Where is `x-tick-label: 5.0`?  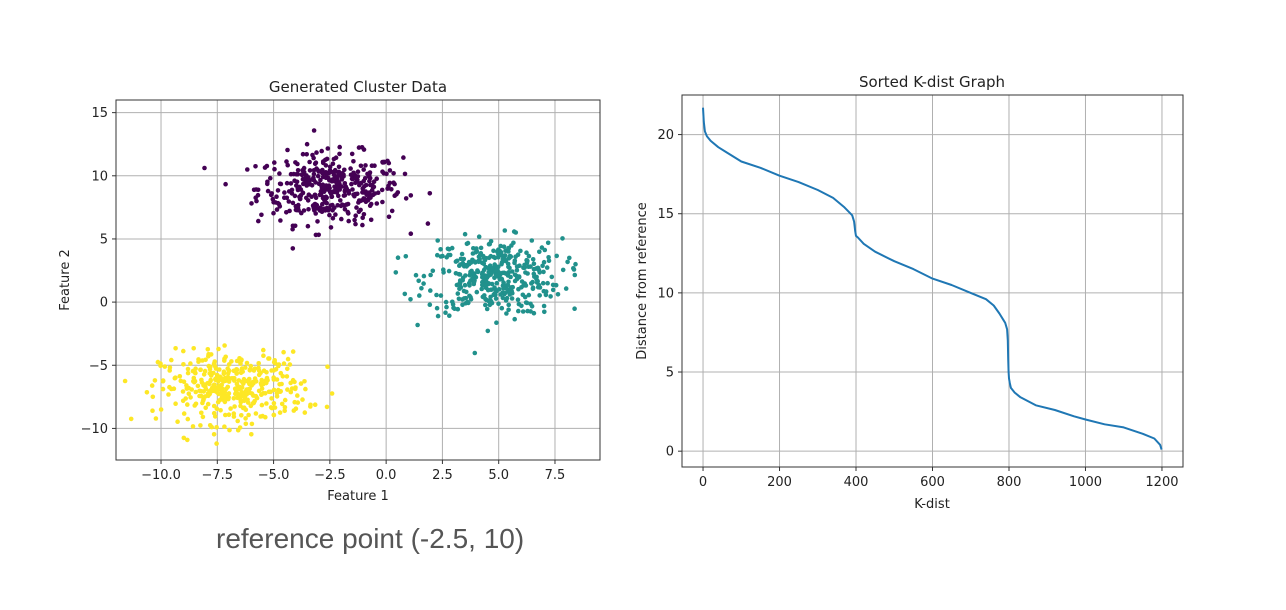 x-tick-label: 5.0 is located at coordinates (498, 475).